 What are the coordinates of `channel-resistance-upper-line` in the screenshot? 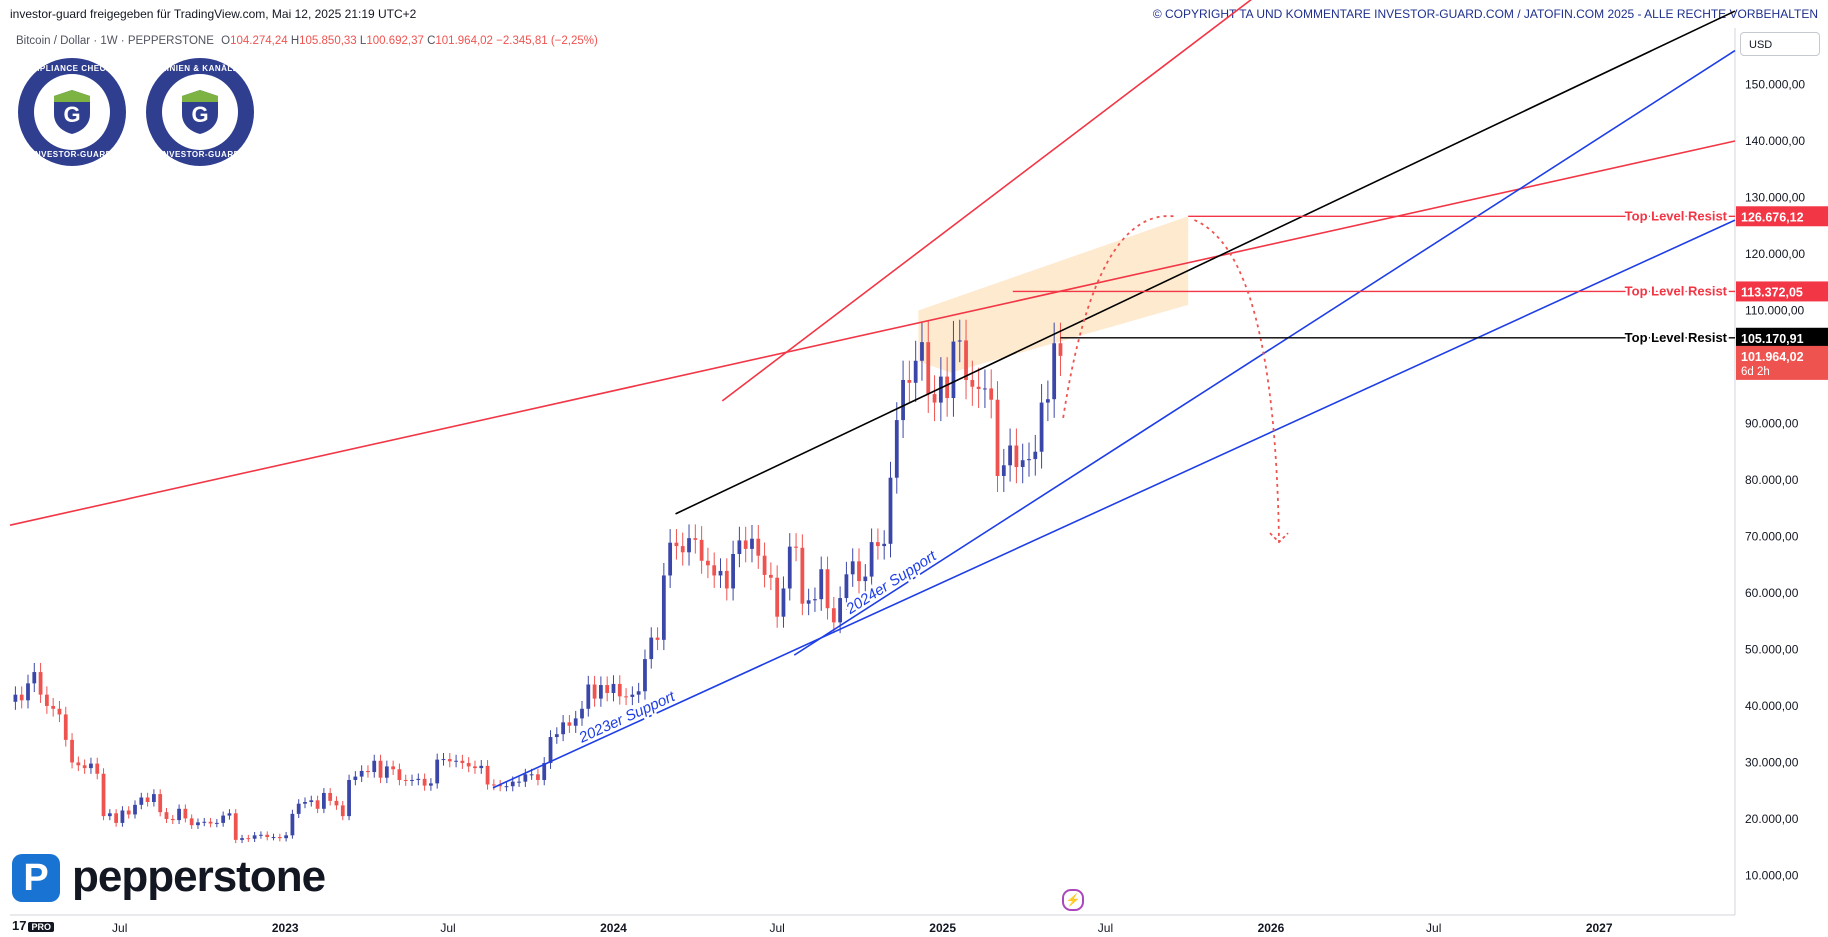 It's located at (986, 201).